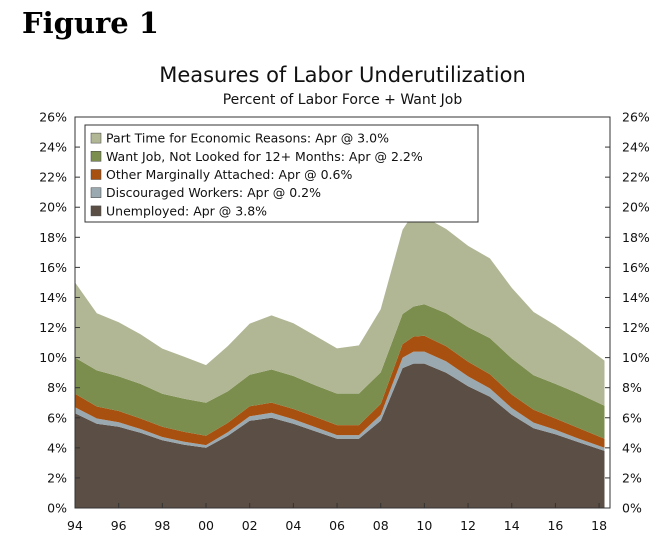 This screenshot has width=665, height=541. Describe the element at coordinates (468, 525) in the screenshot. I see `x-tick-label: 12` at that location.